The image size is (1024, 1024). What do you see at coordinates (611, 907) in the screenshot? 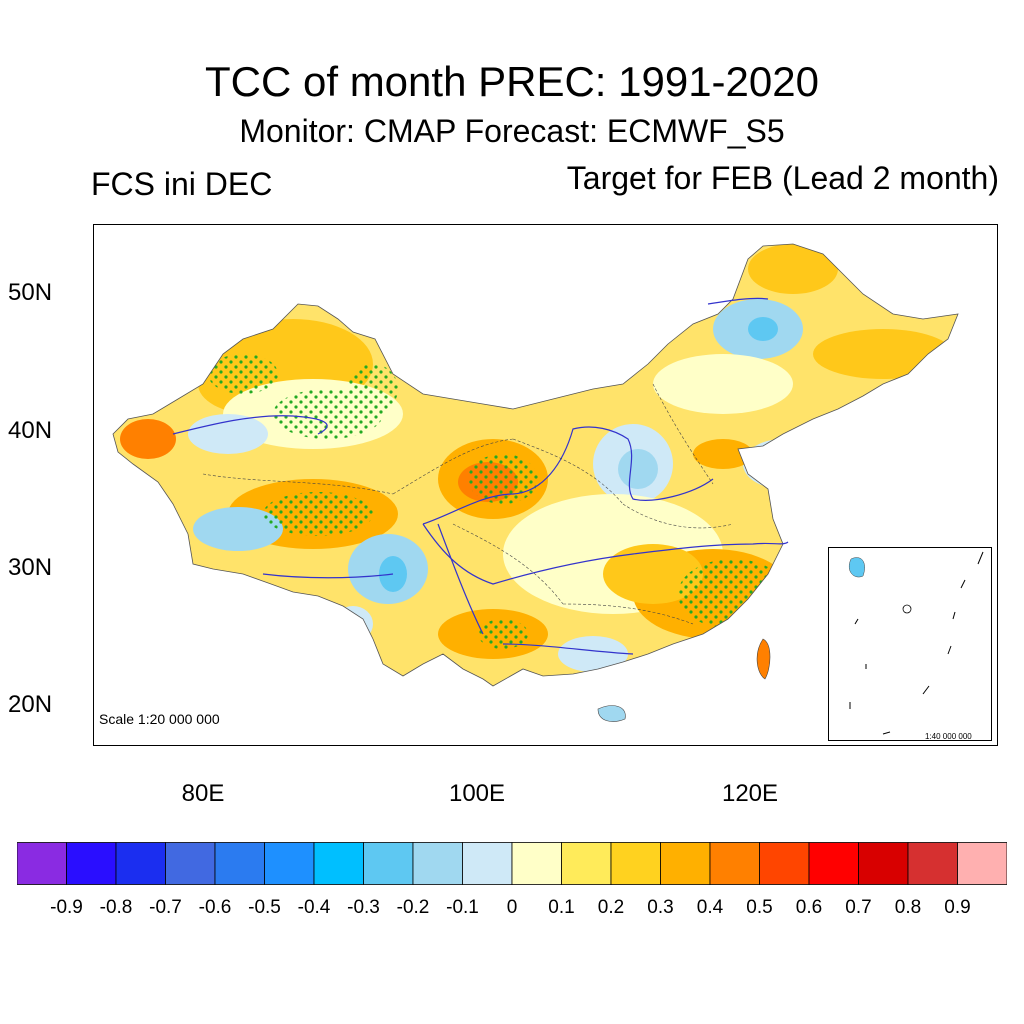
I see `colorbar-tick-label: 0.2` at bounding box center [611, 907].